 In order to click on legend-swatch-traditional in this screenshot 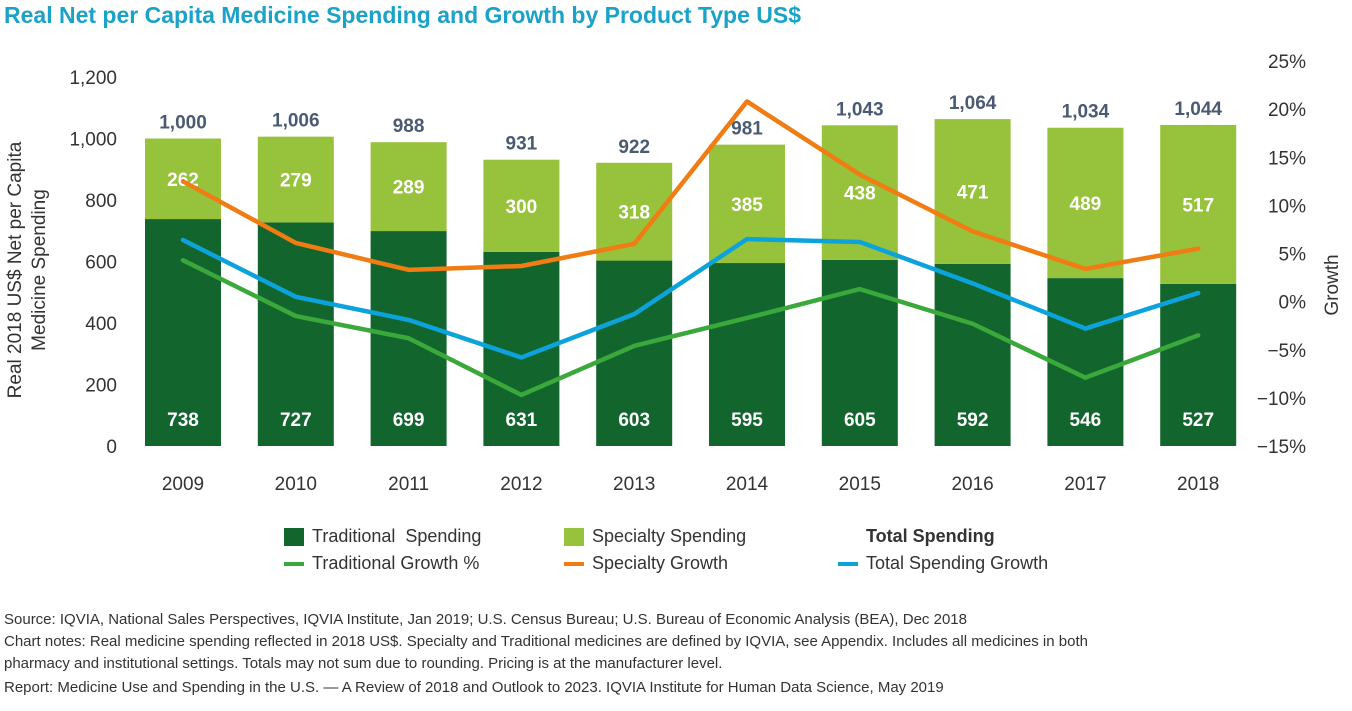, I will do `click(294, 537)`.